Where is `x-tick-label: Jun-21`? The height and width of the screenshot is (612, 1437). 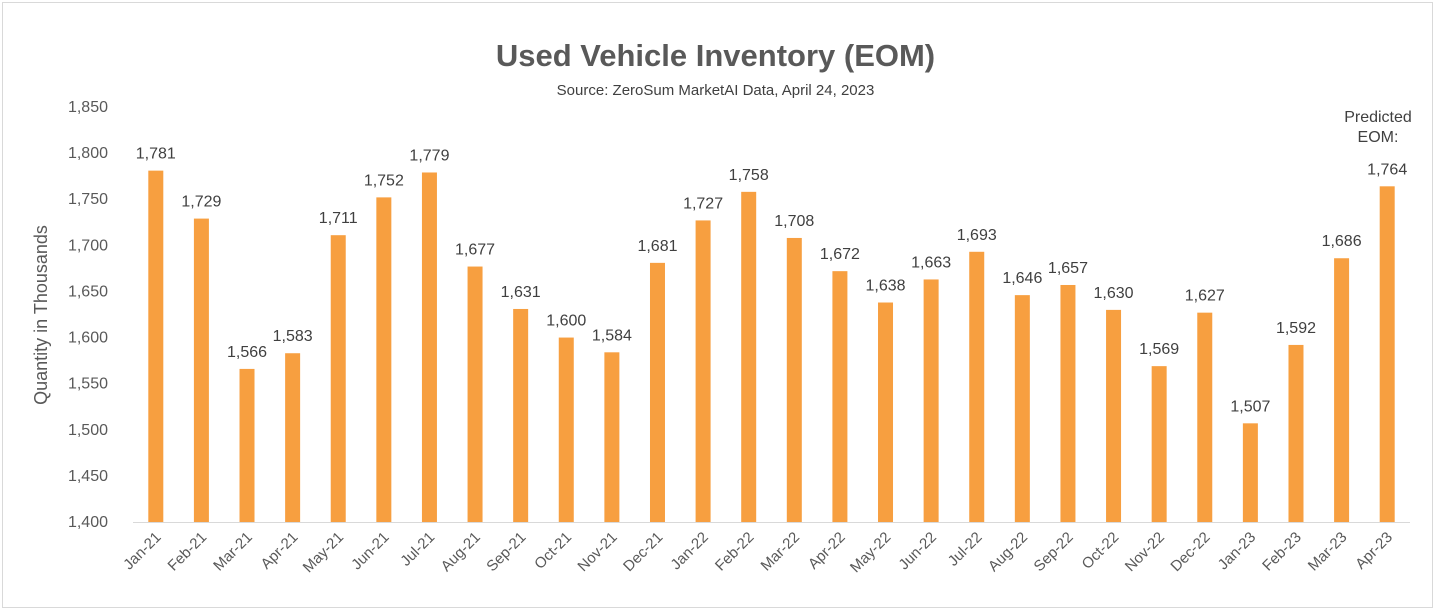
x-tick-label: Jun-21 is located at coordinates (370, 551).